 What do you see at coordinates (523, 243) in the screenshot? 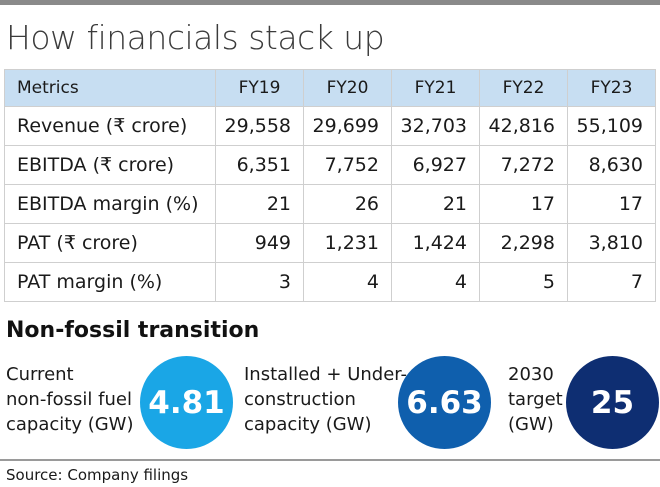
I see `value-cell: 2,298` at bounding box center [523, 243].